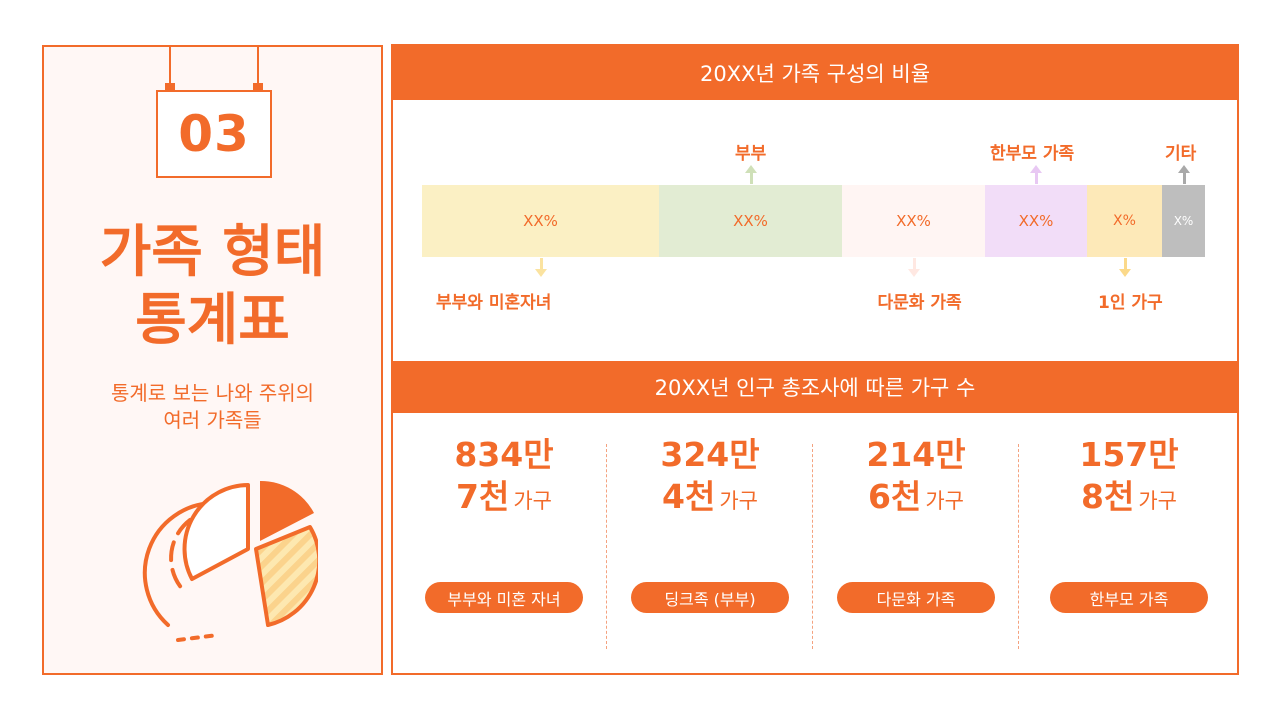 The image size is (1280, 720). Describe the element at coordinates (916, 454) in the screenshot. I see `stat-value-line1: 214만` at that location.